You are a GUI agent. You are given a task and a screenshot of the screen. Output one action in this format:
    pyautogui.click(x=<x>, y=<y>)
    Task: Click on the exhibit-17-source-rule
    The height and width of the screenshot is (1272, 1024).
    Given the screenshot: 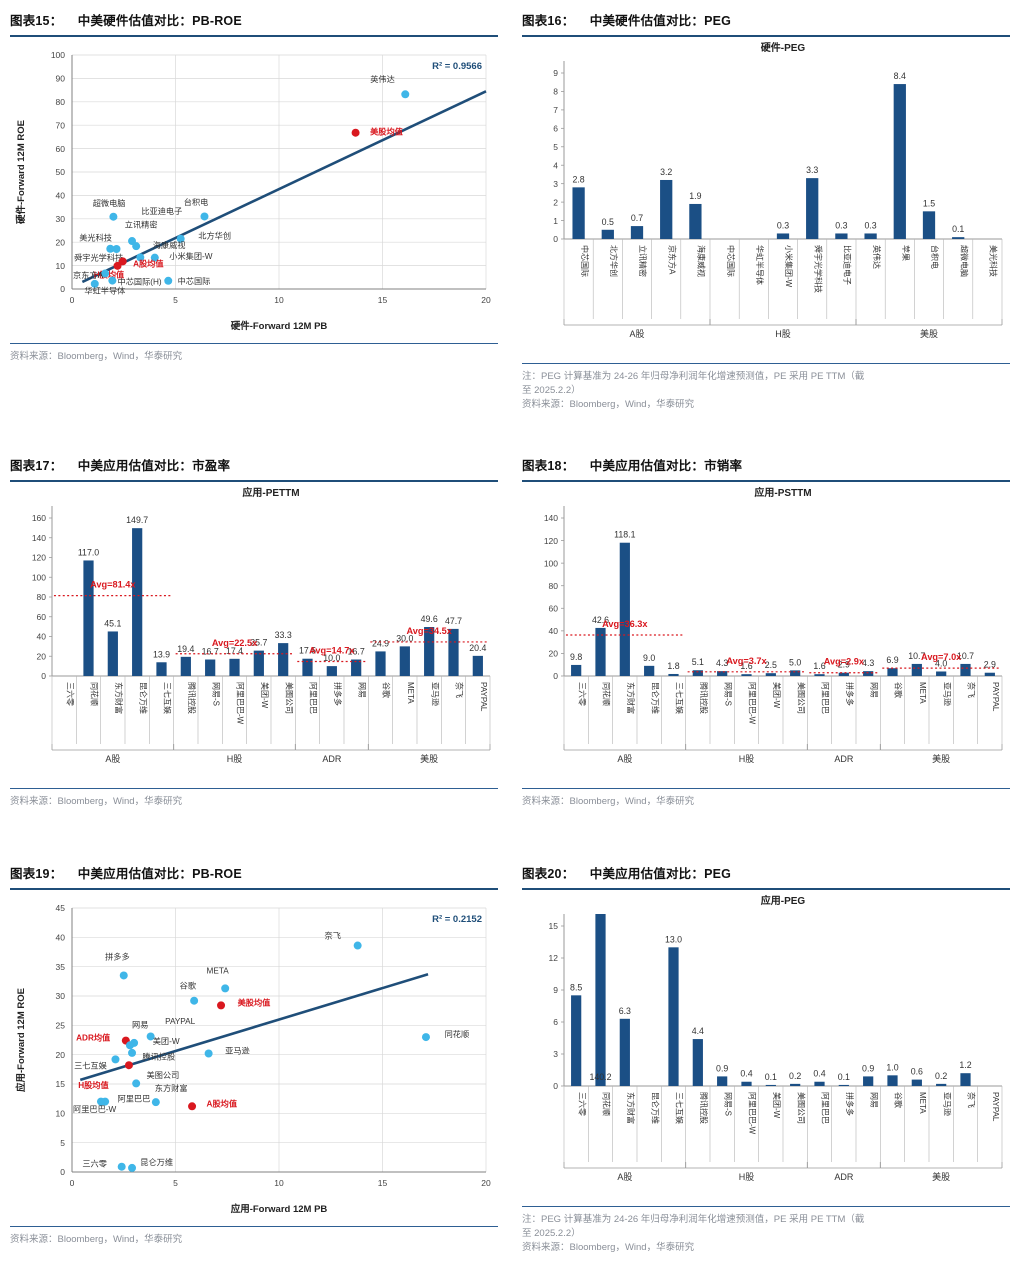 What is the action you would take?
    pyautogui.click(x=254, y=789)
    